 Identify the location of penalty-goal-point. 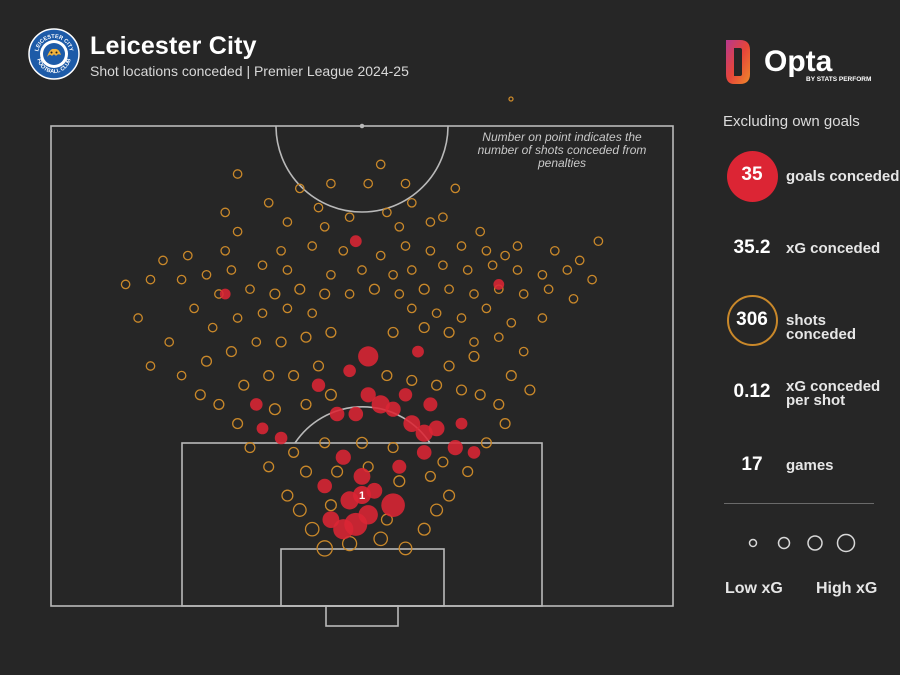
(362, 495).